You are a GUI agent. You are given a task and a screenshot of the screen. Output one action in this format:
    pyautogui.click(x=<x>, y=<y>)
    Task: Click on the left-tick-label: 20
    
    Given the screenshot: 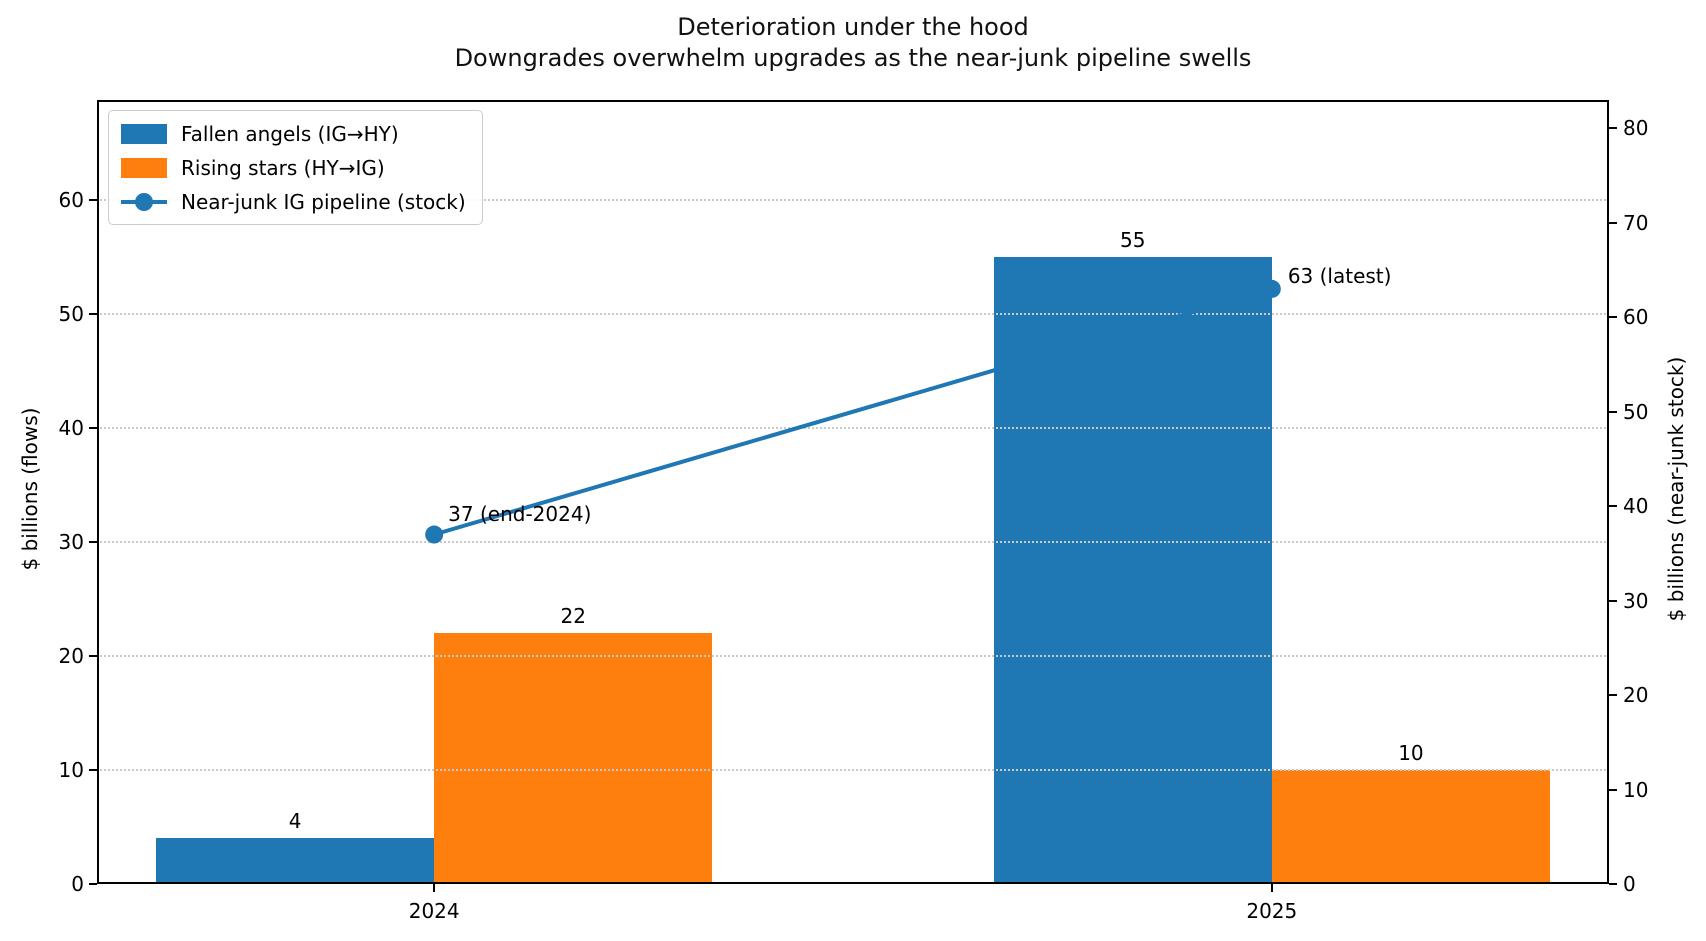 What is the action you would take?
    pyautogui.click(x=71, y=656)
    